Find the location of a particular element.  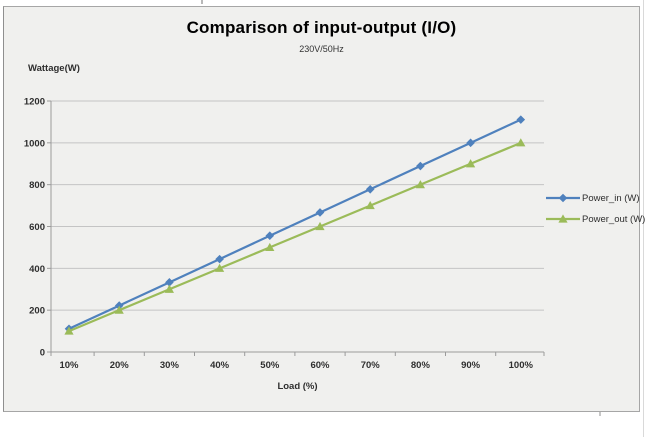

y-tick-label: 800 is located at coordinates (37, 185).